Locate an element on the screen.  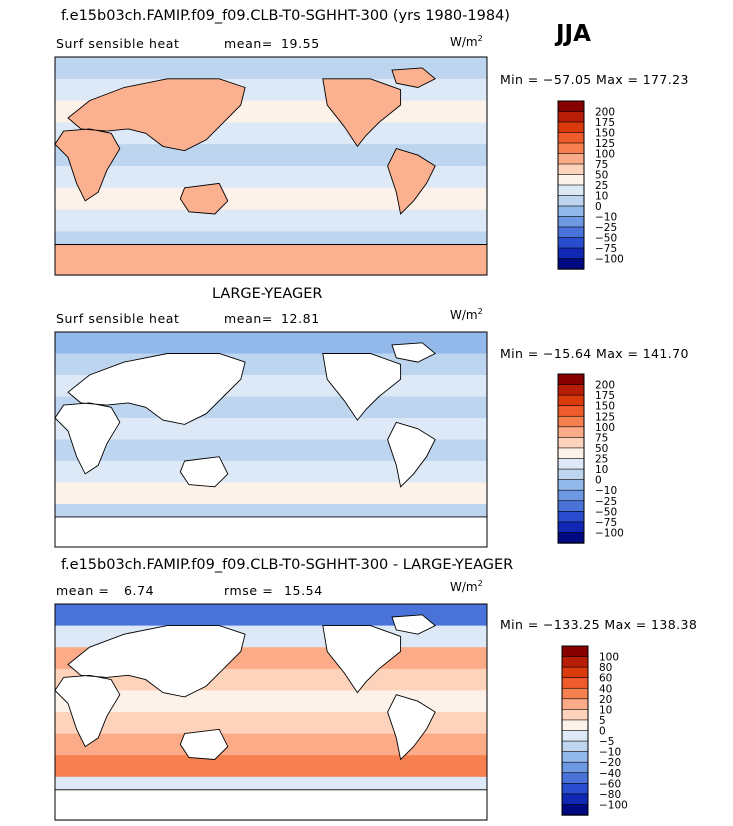
colorbar-2-border is located at coordinates (571, 458).